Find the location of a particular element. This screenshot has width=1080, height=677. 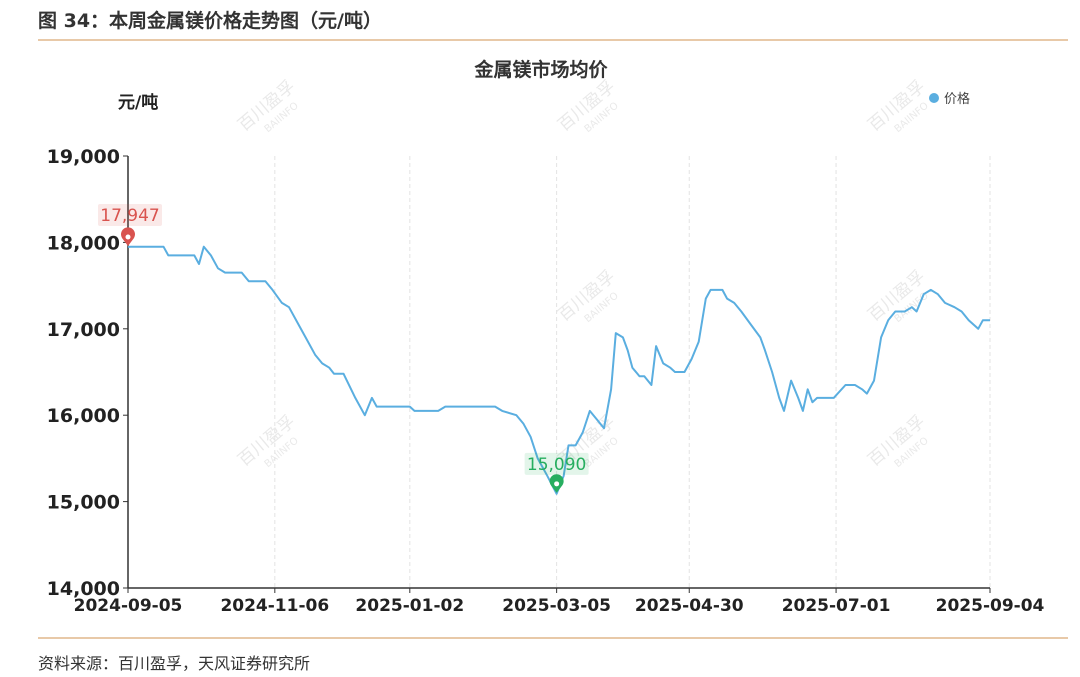

legend-label-price: 价格 is located at coordinates (957, 99).